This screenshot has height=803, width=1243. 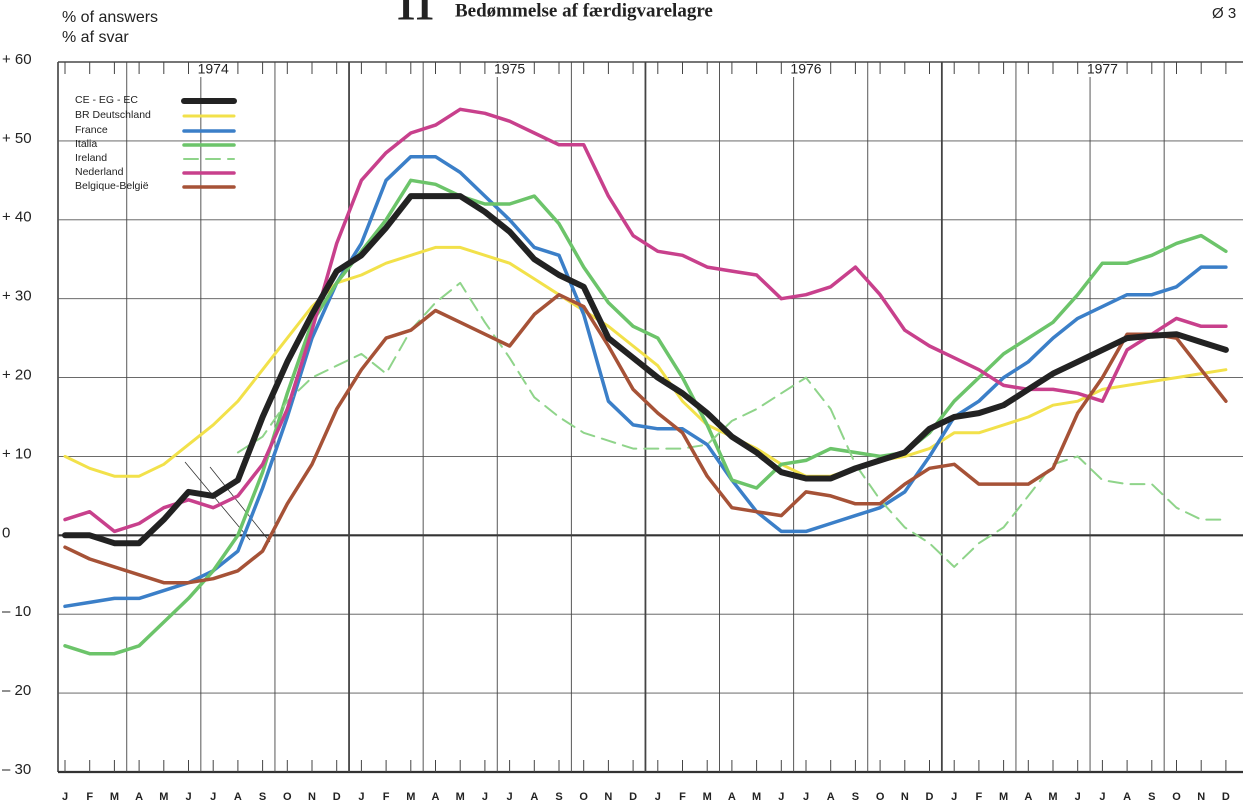 What do you see at coordinates (16, 769) in the screenshot?
I see `y-tick-label: – 30` at bounding box center [16, 769].